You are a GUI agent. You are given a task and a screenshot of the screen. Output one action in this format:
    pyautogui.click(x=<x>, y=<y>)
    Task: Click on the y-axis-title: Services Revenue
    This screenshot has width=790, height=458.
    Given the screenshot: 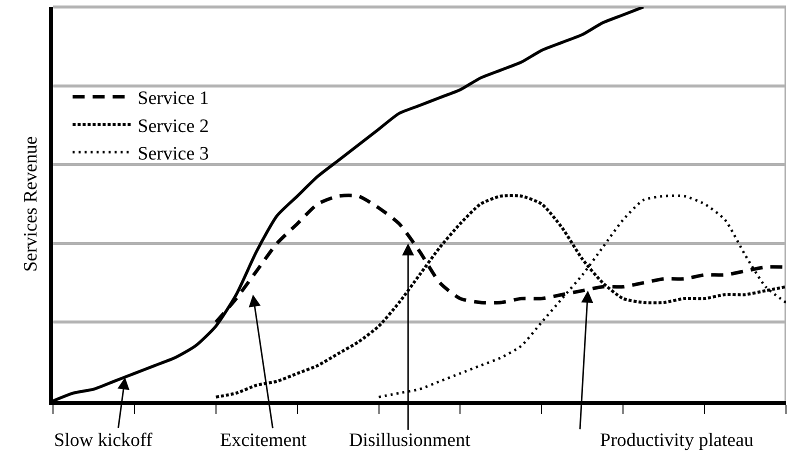 What is the action you would take?
    pyautogui.click(x=31, y=204)
    